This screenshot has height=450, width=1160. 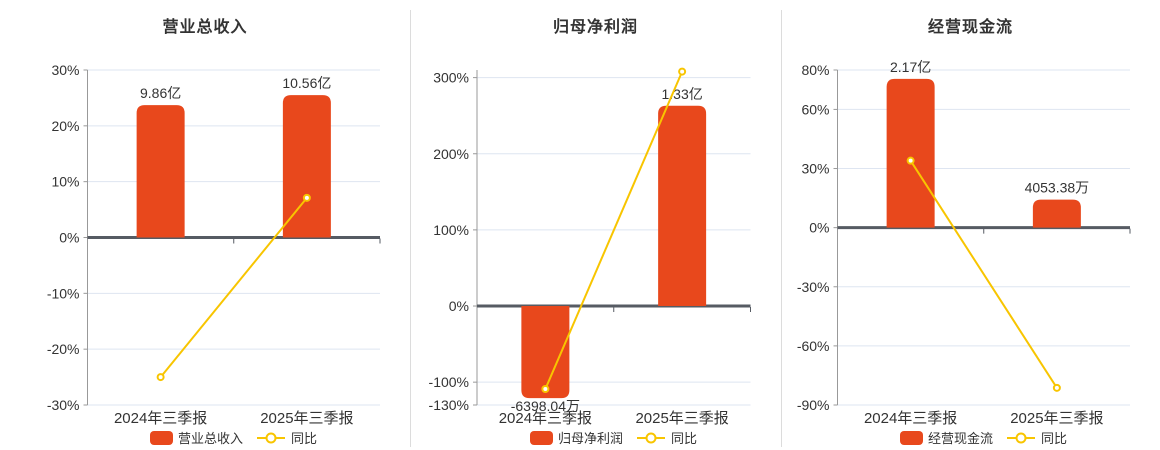 I want to click on chart-legend: 营业总收入 同比, so click(x=233, y=437).